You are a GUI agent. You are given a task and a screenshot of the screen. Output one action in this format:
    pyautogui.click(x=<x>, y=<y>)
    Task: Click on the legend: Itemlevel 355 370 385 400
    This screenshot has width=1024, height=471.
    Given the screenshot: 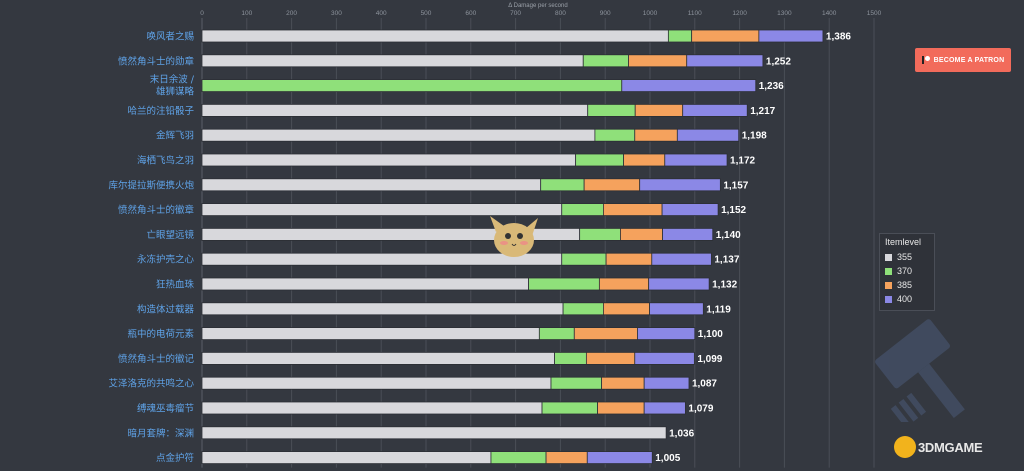 What is the action you would take?
    pyautogui.click(x=907, y=272)
    